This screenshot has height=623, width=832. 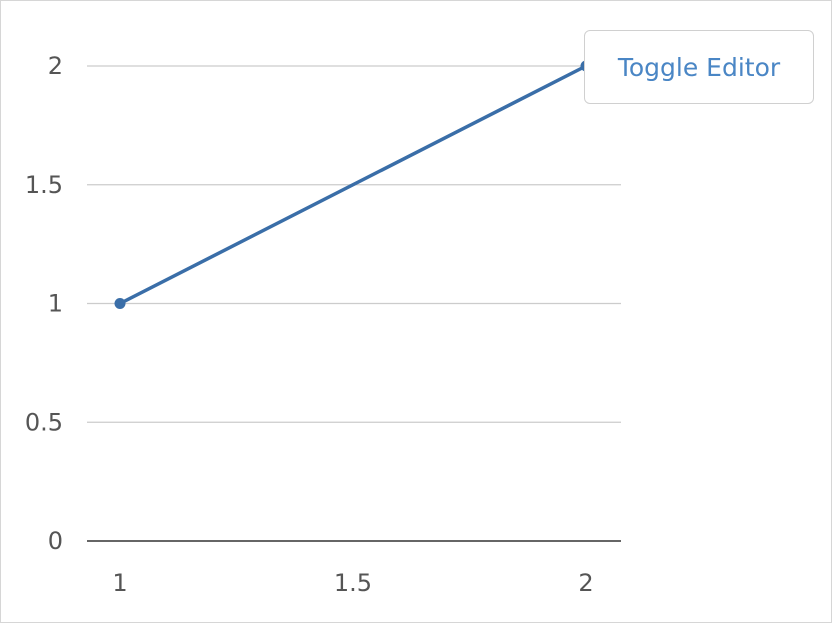 I want to click on toggle-editor-button: Toggle Editor, so click(x=699, y=67).